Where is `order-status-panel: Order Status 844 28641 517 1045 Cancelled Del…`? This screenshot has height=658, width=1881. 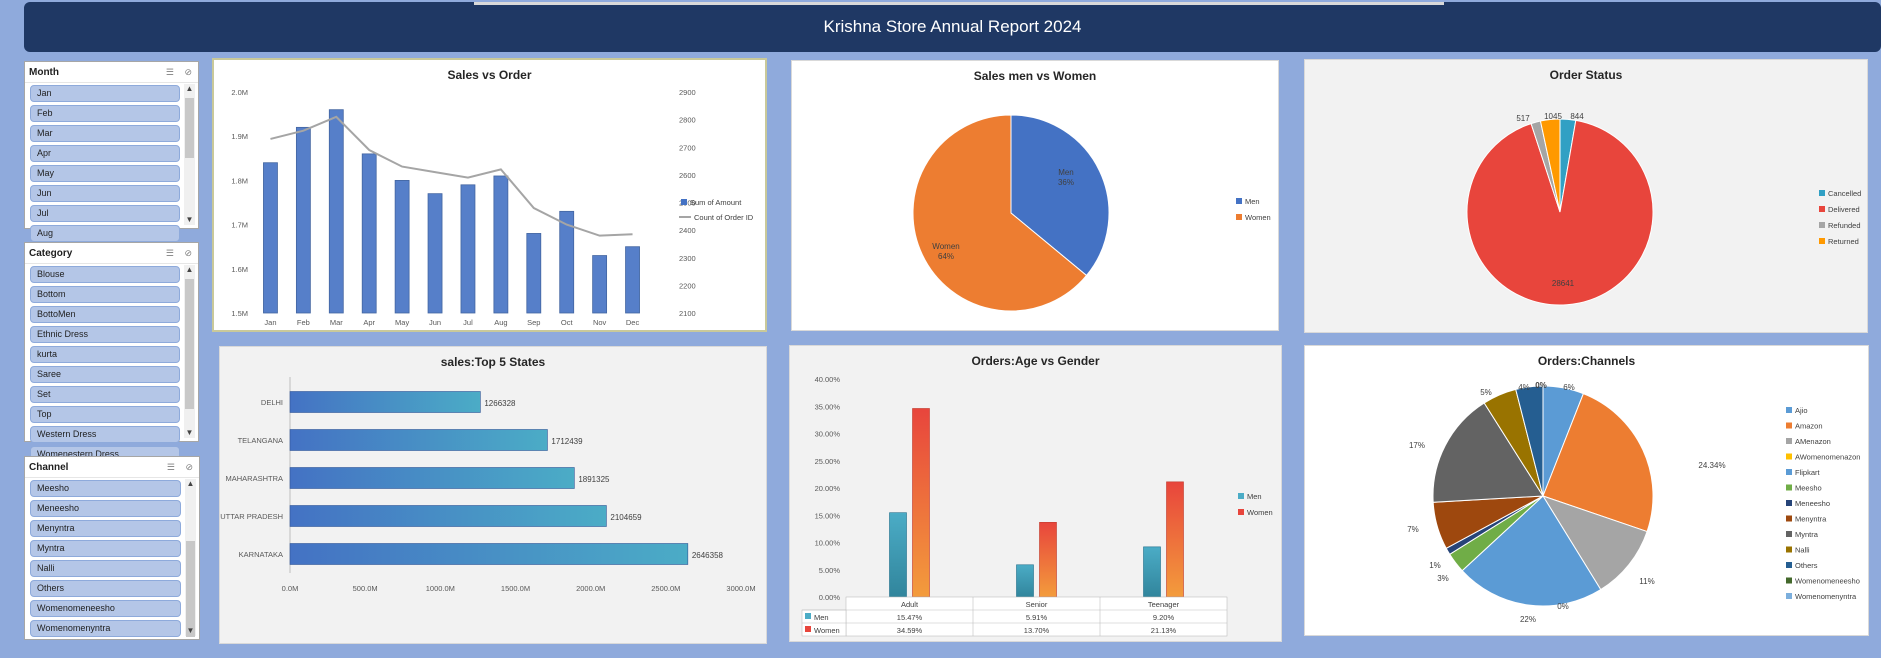 order-status-panel: Order Status 844 28641 517 1045 Cancelled Del… is located at coordinates (1586, 196).